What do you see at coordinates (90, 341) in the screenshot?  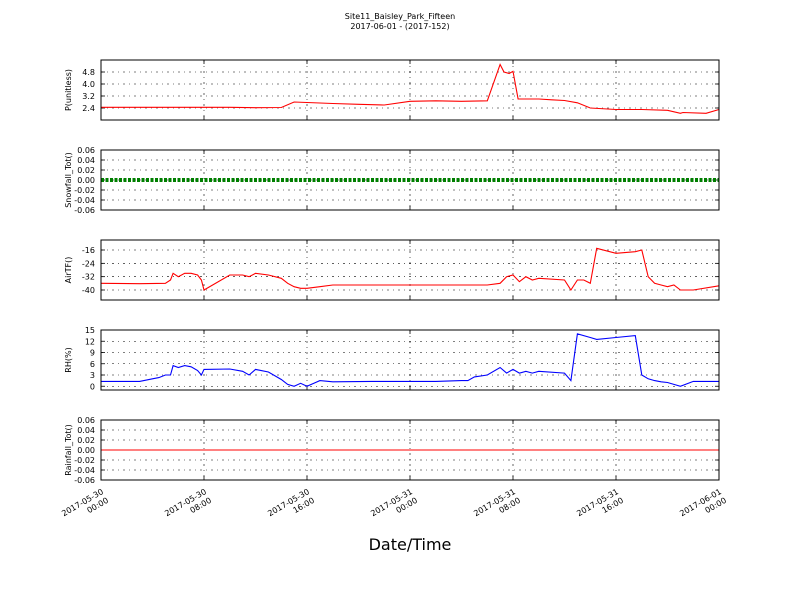 I see `y-tick-label: 12` at bounding box center [90, 341].